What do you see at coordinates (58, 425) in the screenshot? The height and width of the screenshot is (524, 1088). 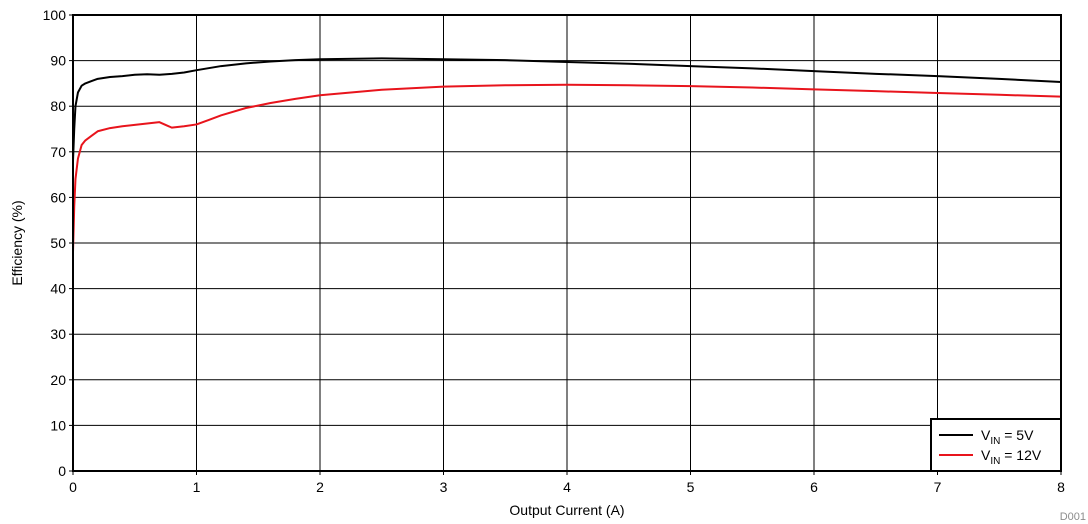 I see `y-tick-label: 10` at bounding box center [58, 425].